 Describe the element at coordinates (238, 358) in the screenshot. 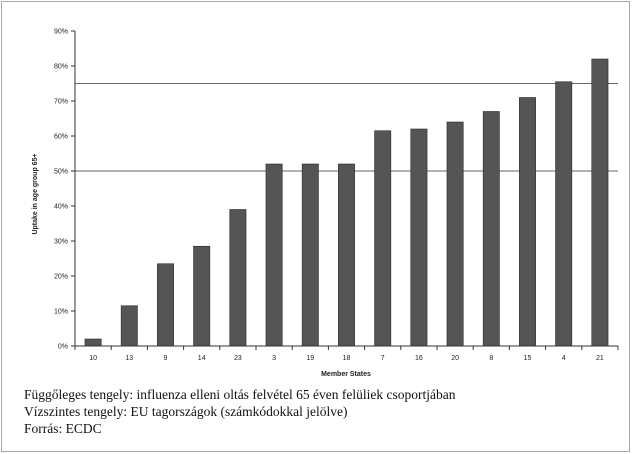

I see `x-tick-label: 23` at that location.